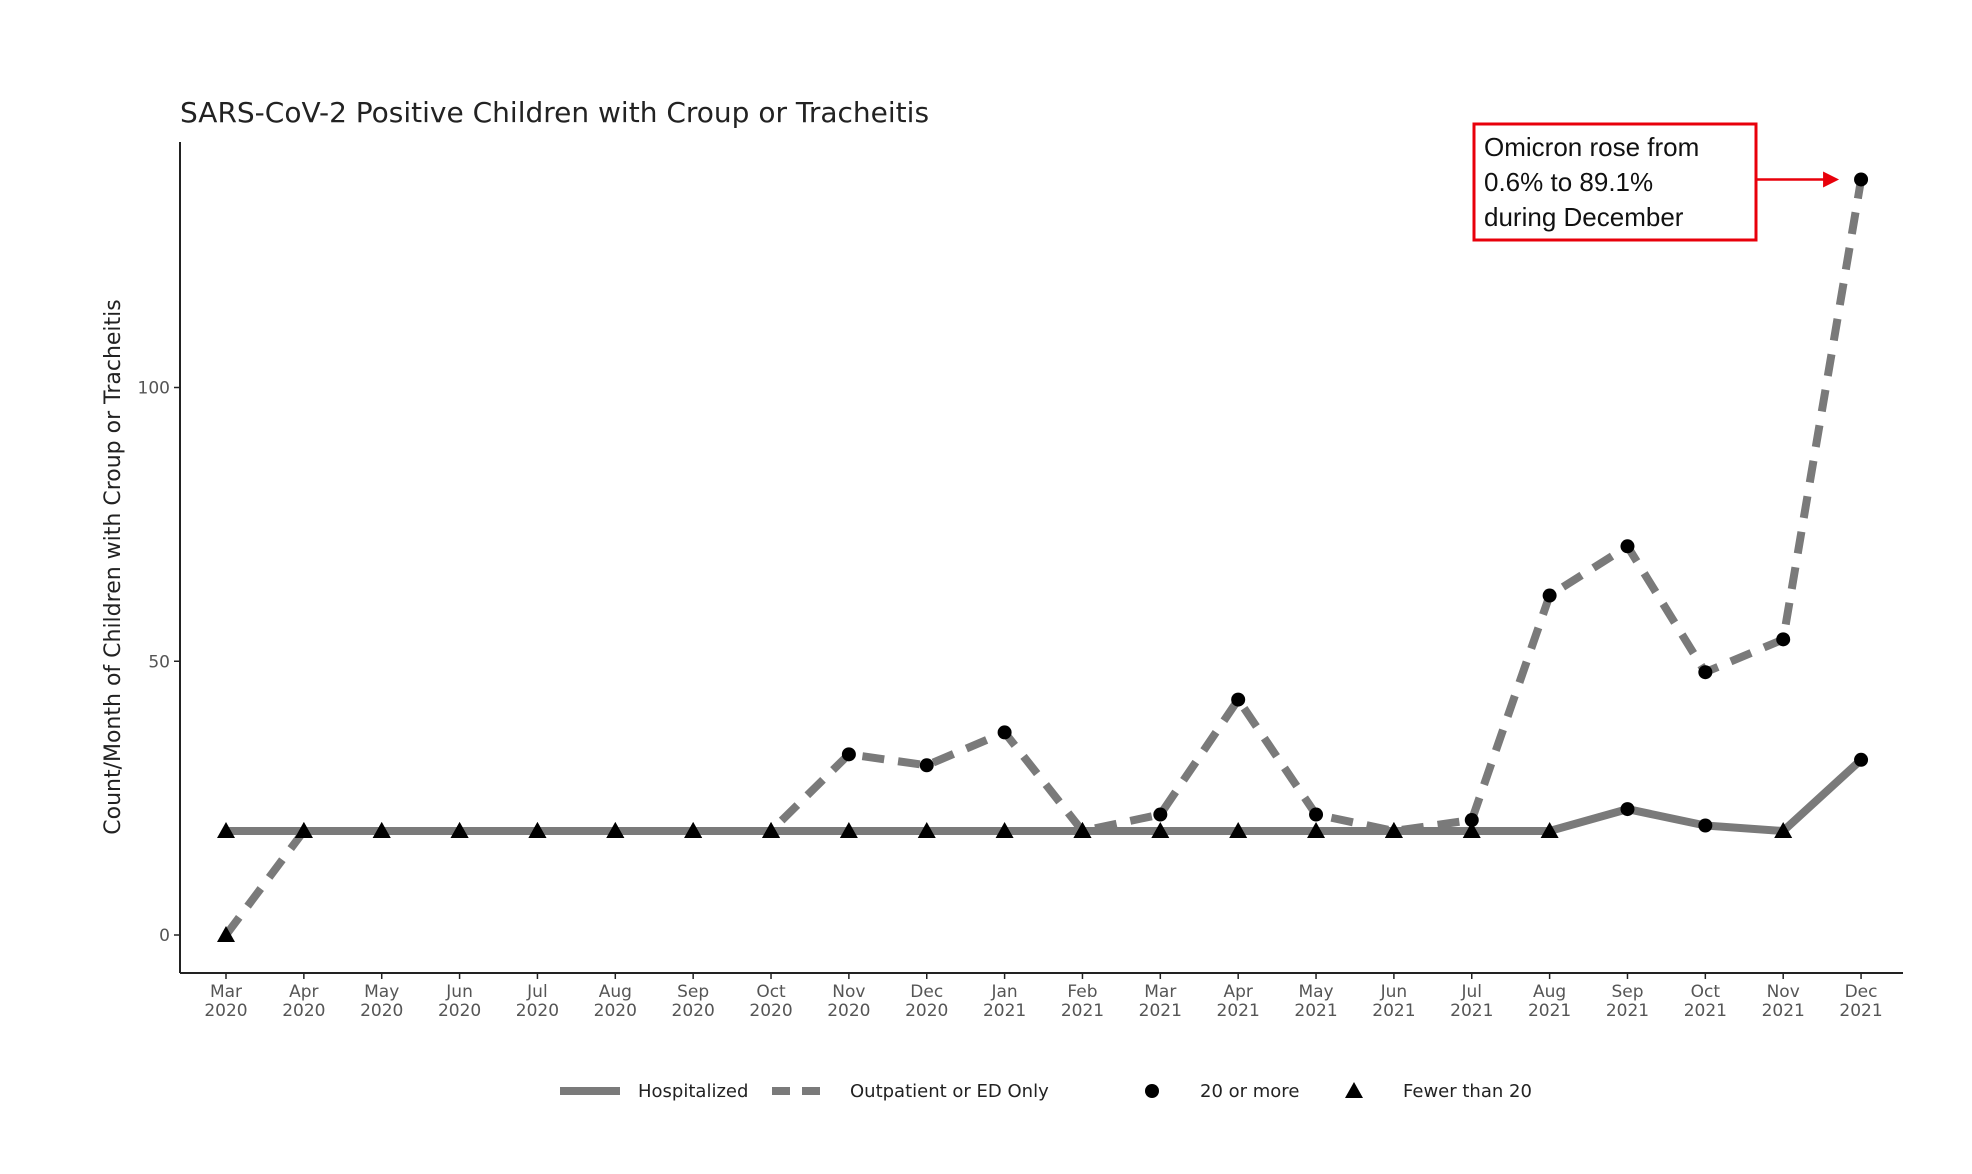 The height and width of the screenshot is (1174, 1972). I want to click on x-tick-month: Feb, so click(1082, 992).